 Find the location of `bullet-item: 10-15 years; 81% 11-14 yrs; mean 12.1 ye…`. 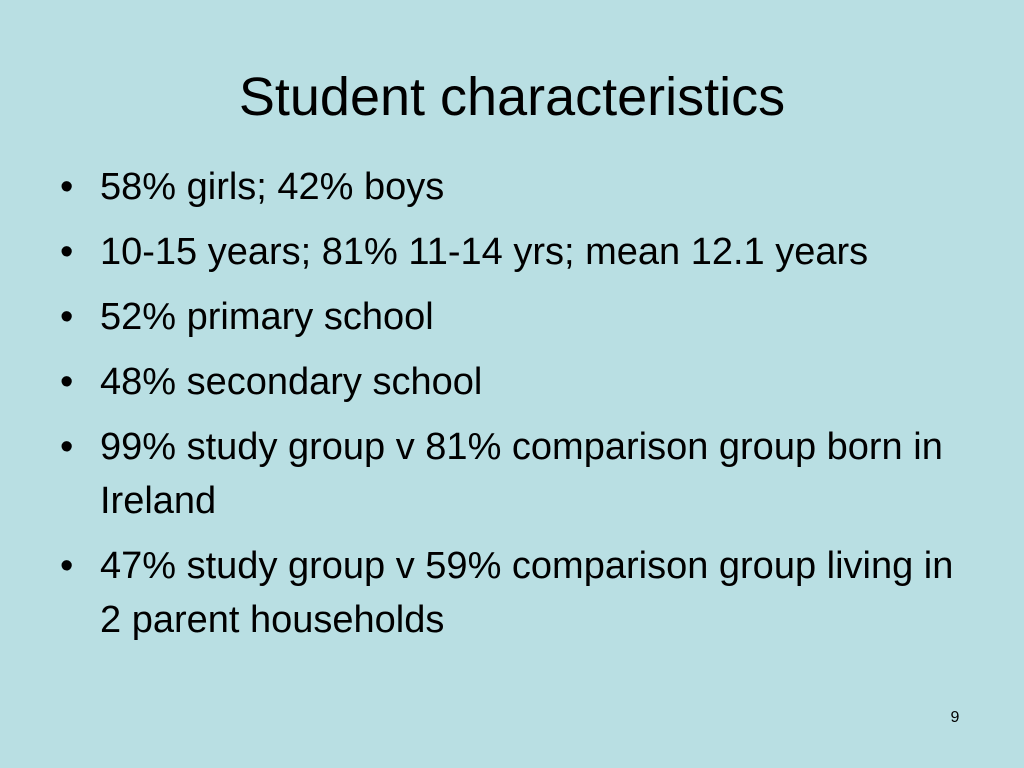

bullet-item: 10-15 years; 81% 11-14 yrs; mean 12.1 ye… is located at coordinates (520, 252).